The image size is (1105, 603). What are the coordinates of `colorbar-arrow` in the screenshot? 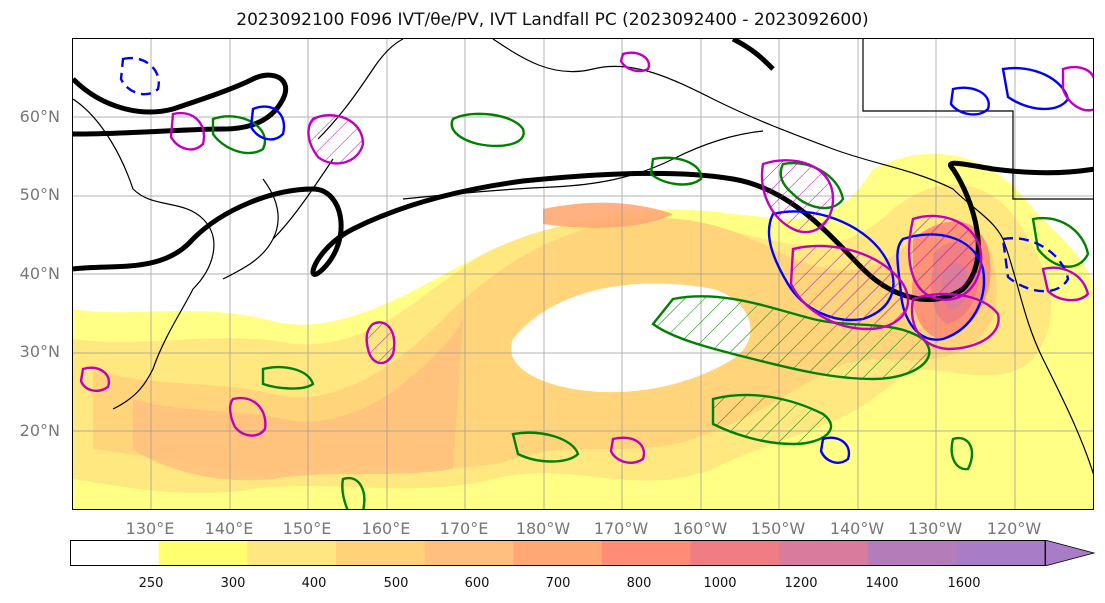 It's located at (1070, 553).